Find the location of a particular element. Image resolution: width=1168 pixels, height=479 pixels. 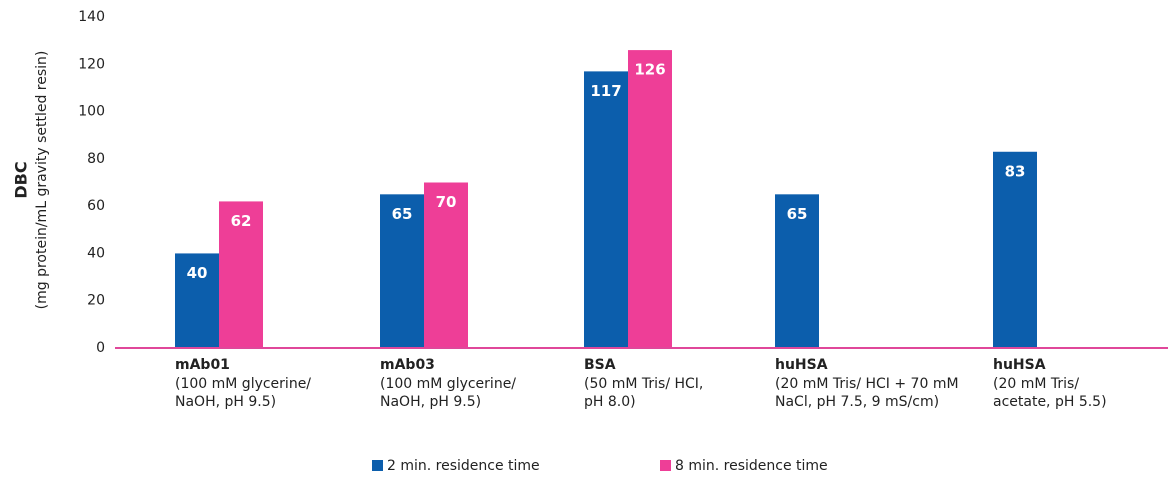

y-tick-label: 20 is located at coordinates (96, 301).